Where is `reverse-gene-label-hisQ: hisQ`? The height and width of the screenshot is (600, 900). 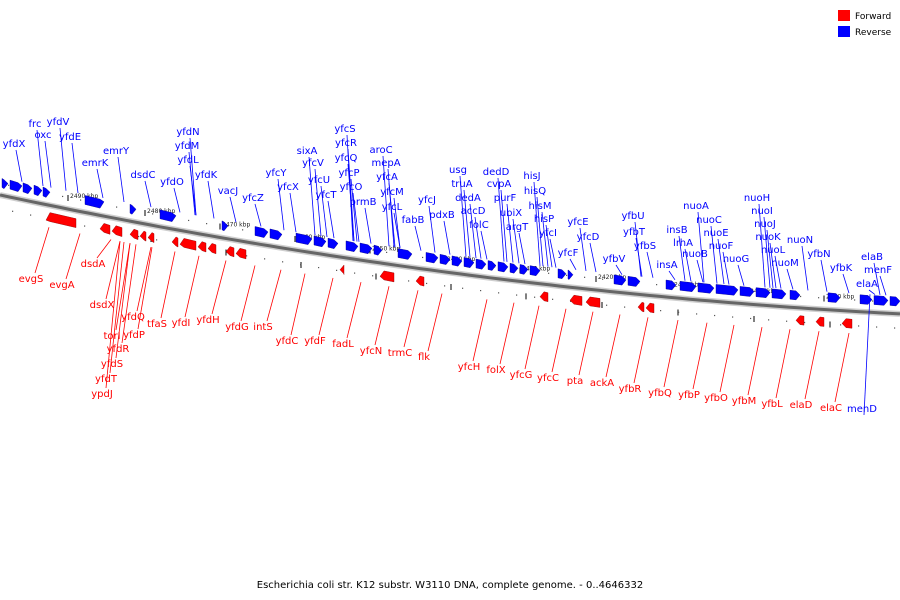
reverse-gene-label-hisQ: hisQ is located at coordinates (535, 191).